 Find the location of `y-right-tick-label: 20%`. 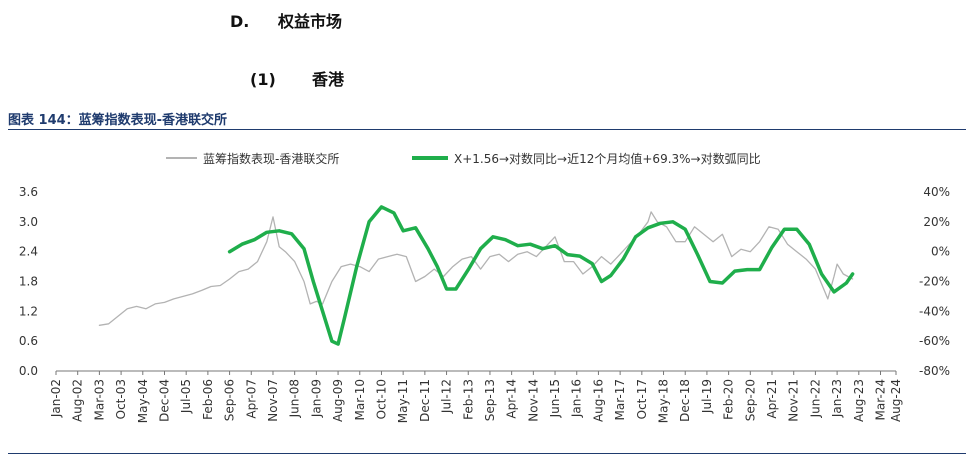

y-right-tick-label: 20% is located at coordinates (936, 222).